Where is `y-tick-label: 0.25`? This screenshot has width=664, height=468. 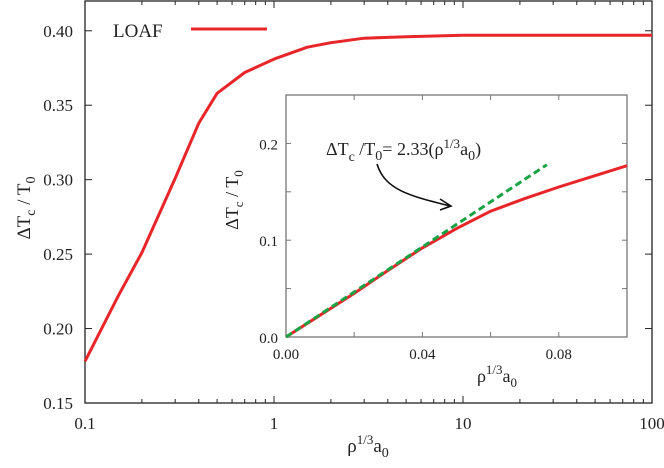
y-tick-label: 0.25 is located at coordinates (58, 254).